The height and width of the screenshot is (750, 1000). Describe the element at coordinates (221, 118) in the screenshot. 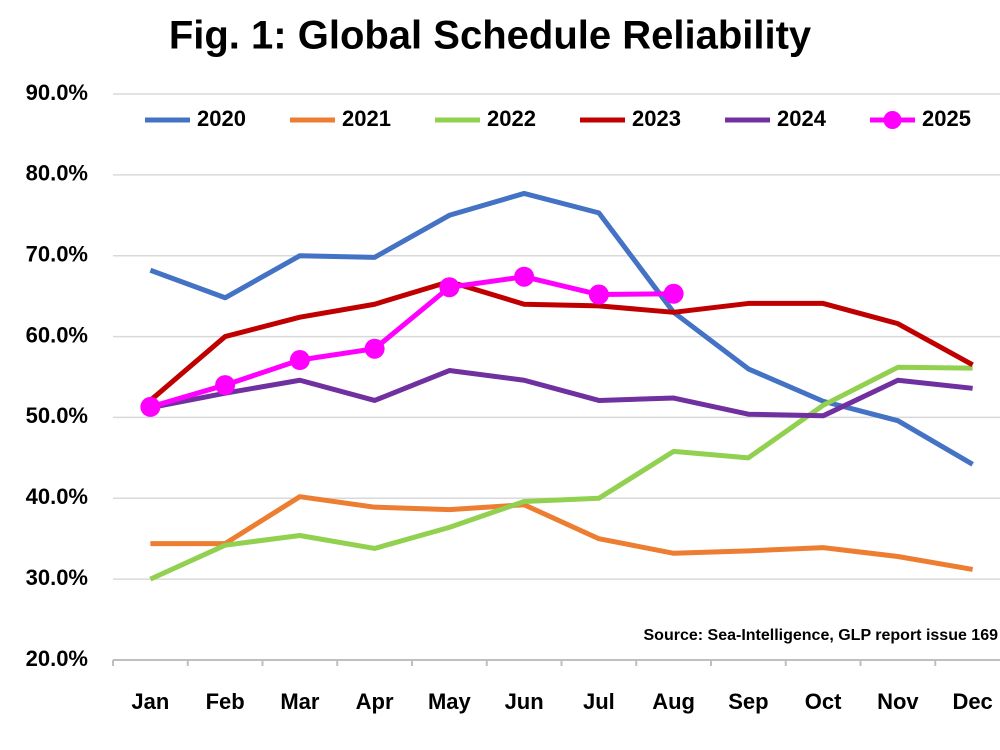

I see `legend-label: 2020` at that location.